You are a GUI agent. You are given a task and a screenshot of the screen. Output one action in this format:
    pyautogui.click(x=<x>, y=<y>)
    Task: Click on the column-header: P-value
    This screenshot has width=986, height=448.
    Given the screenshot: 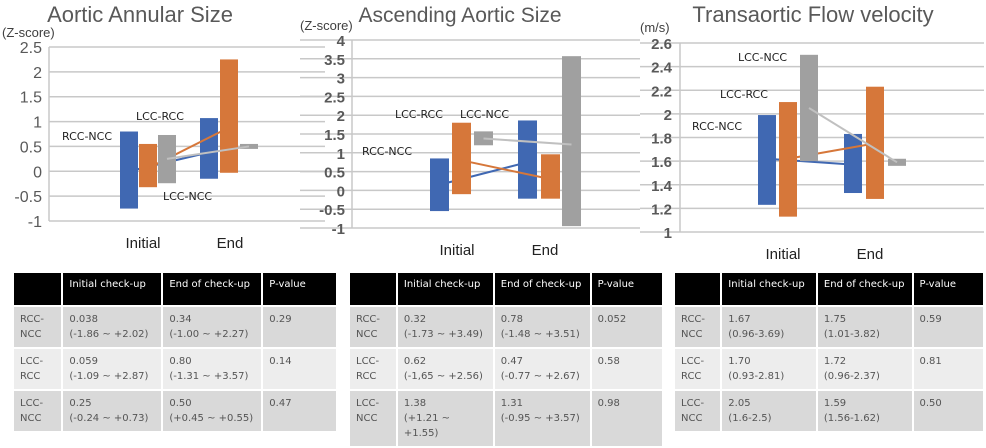 What is the action you would take?
    pyautogui.click(x=626, y=290)
    